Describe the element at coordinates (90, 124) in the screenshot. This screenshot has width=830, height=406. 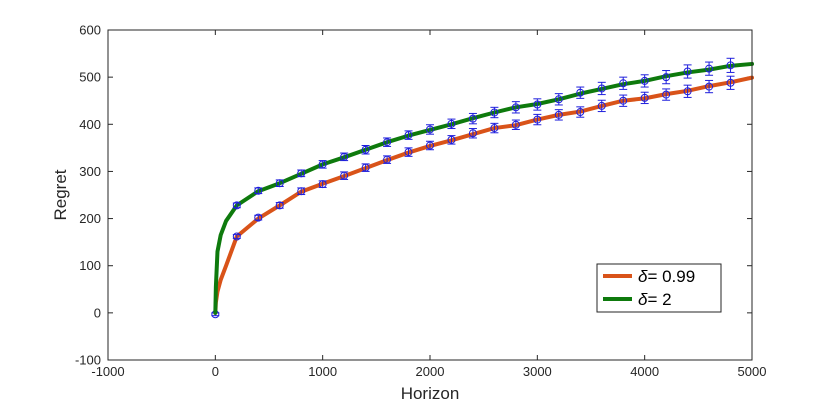
I see `y-tick-label: 400` at that location.